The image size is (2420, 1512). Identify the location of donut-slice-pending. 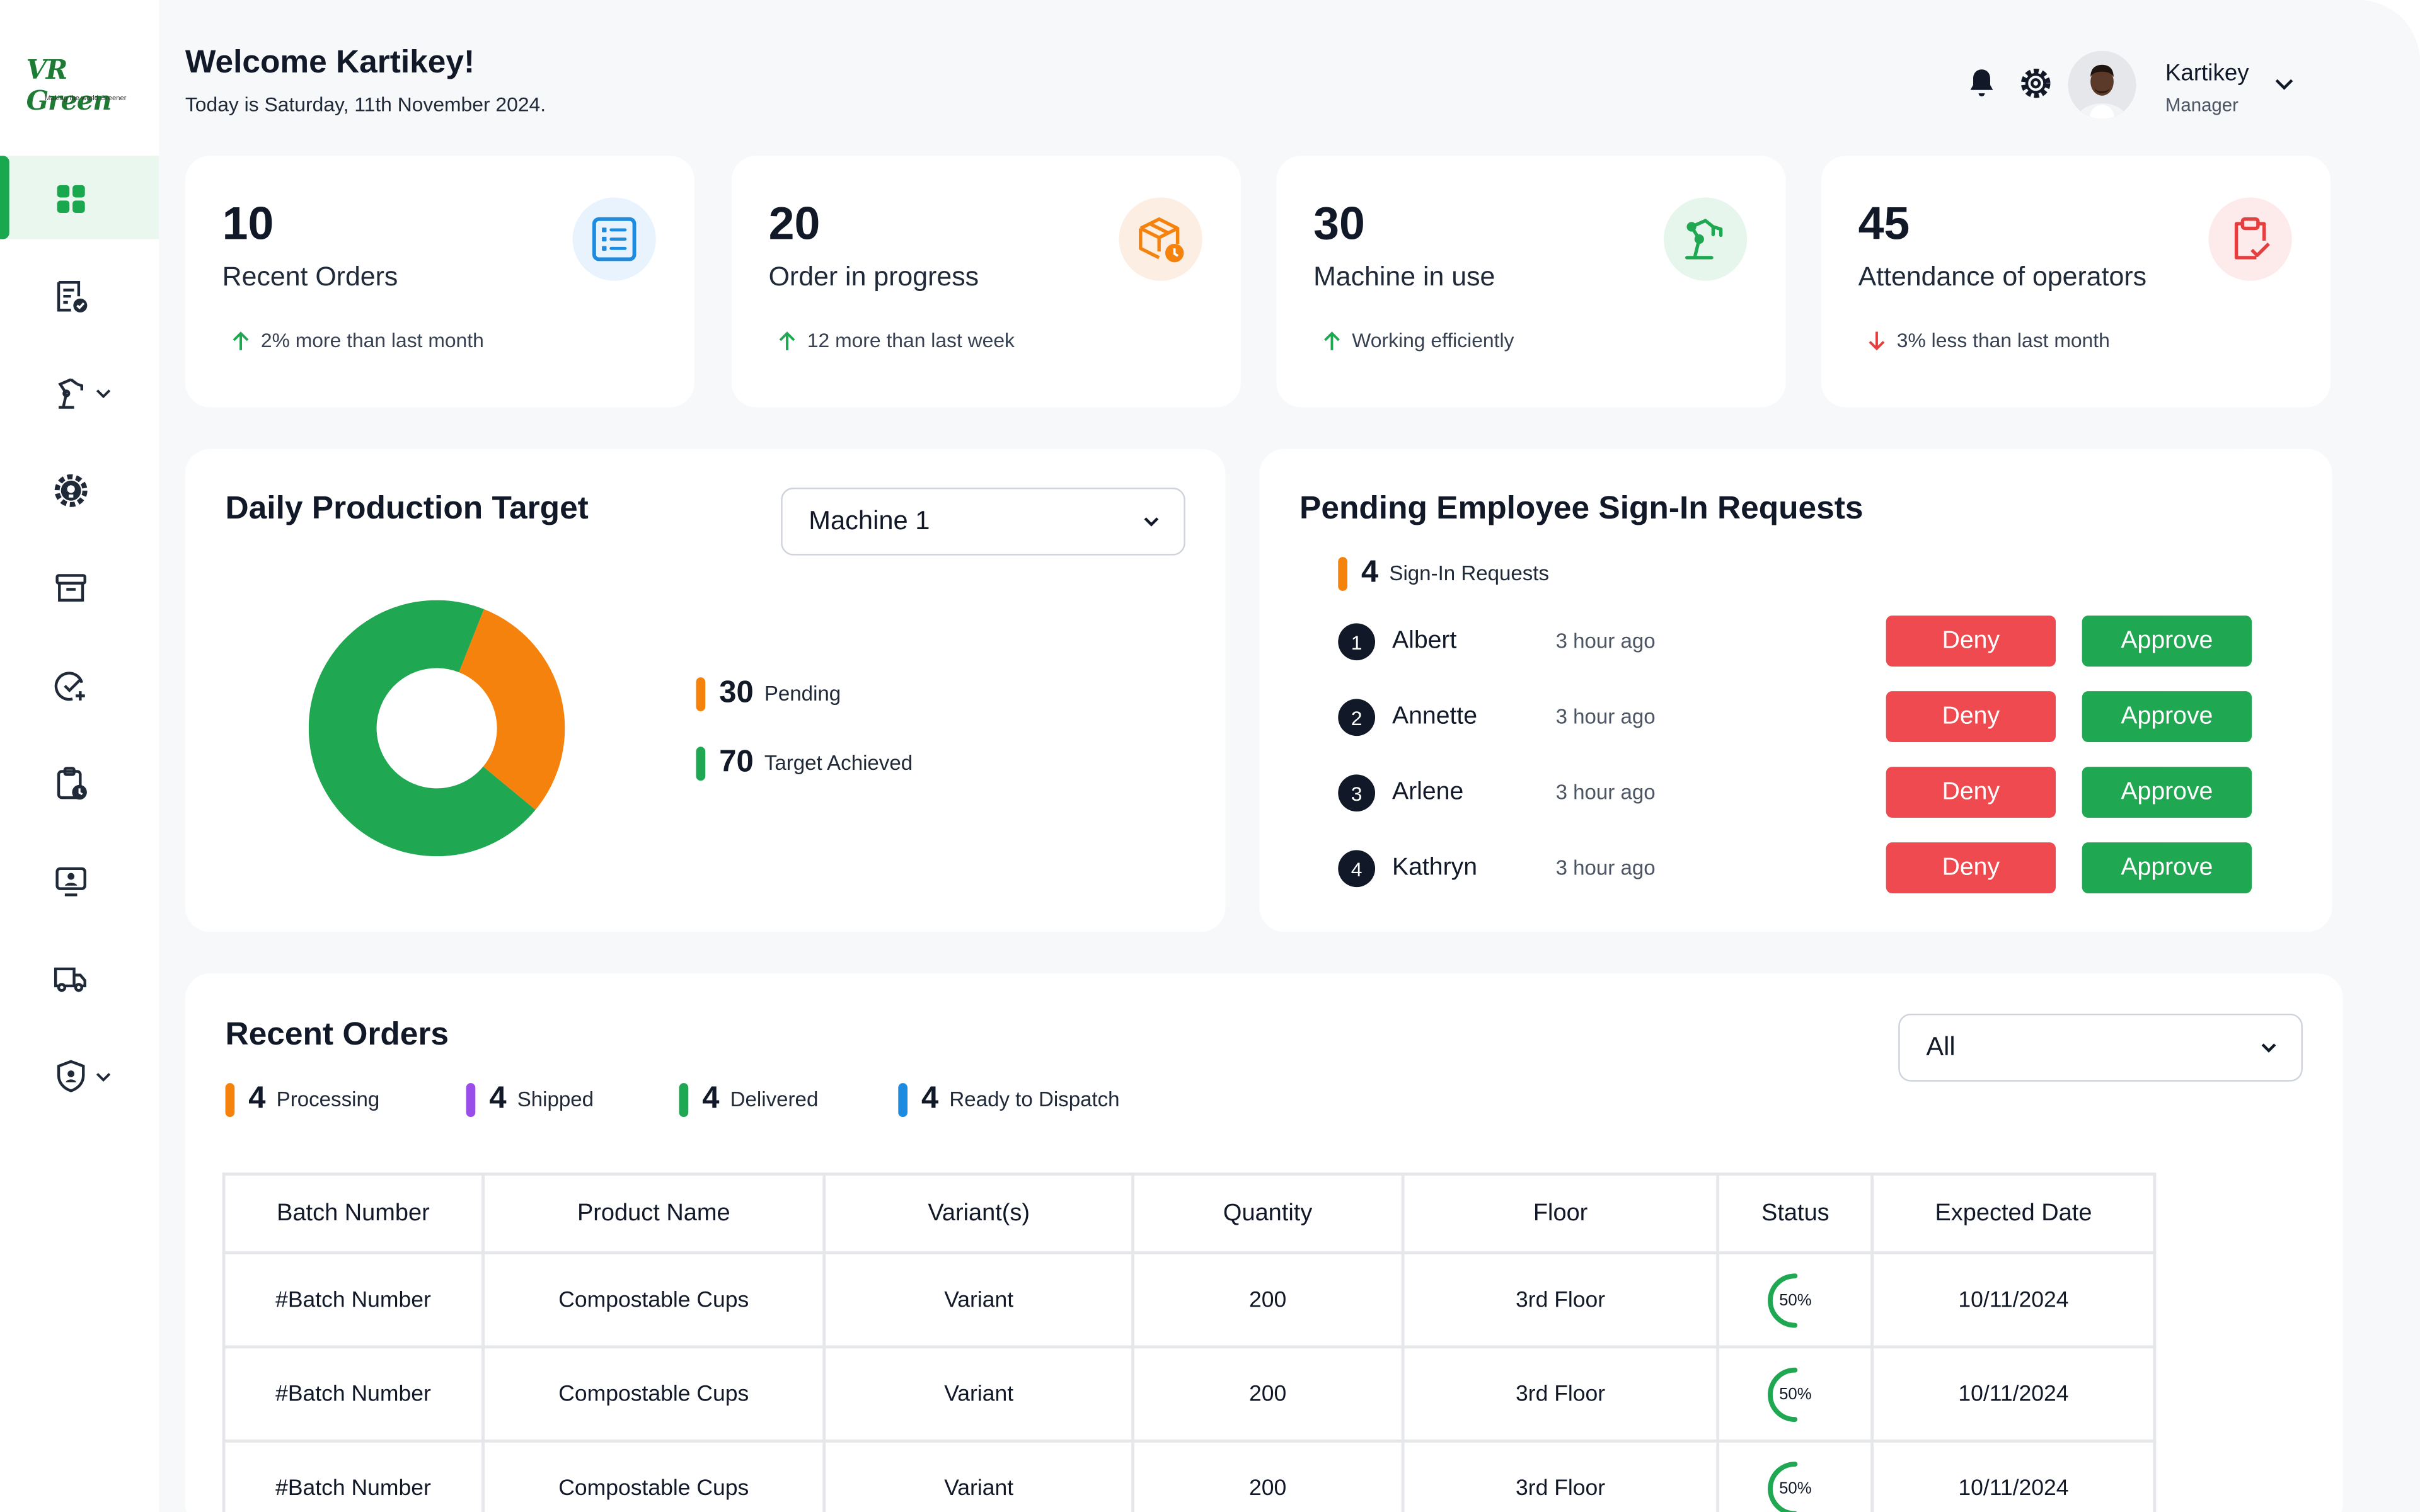
(512, 709).